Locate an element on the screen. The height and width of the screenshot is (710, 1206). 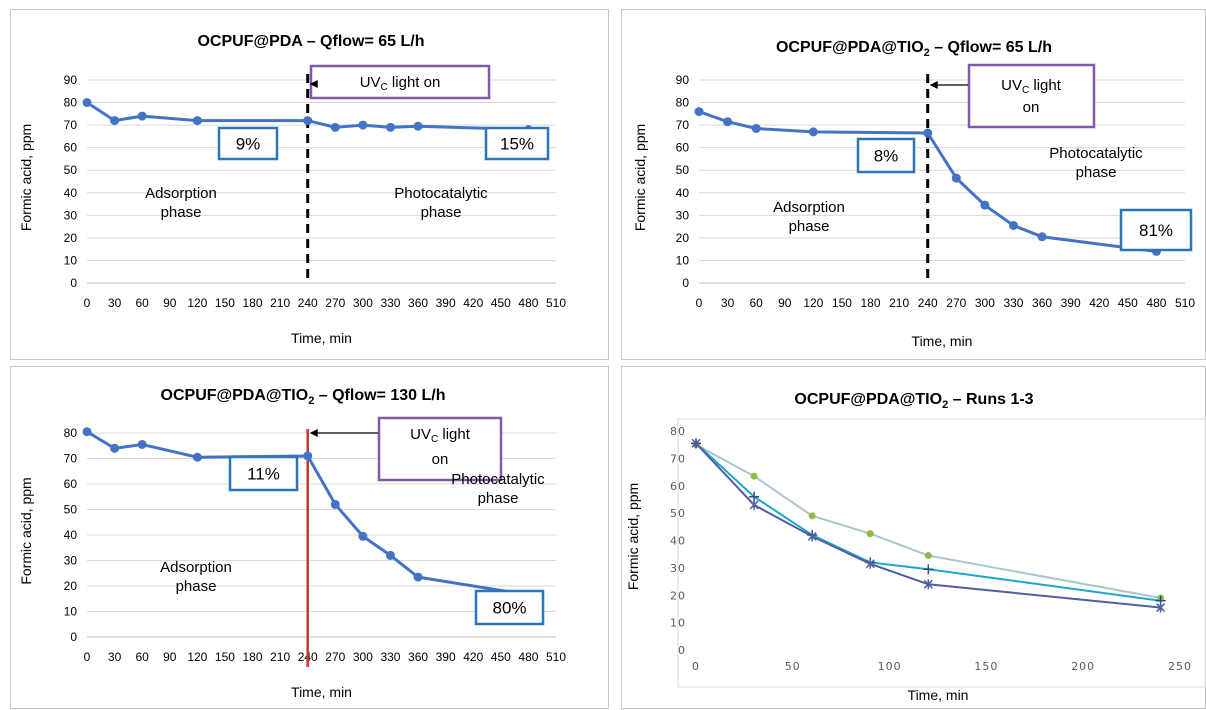
chart-title: OCPUF@PDA@TIO2 – Qflow= 65 L/h is located at coordinates (914, 49).